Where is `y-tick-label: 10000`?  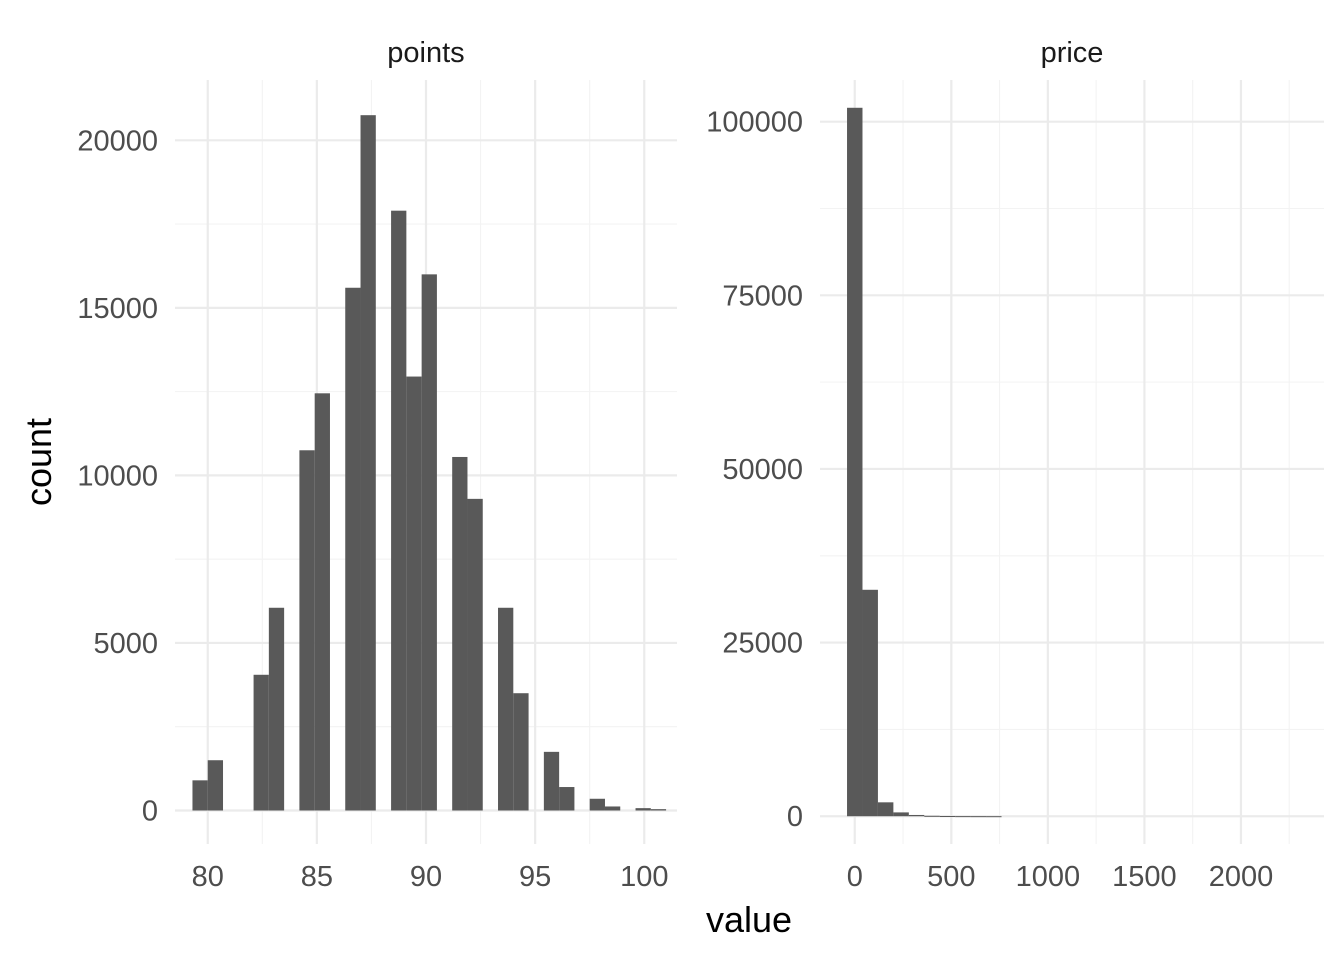 y-tick-label: 10000 is located at coordinates (117, 476).